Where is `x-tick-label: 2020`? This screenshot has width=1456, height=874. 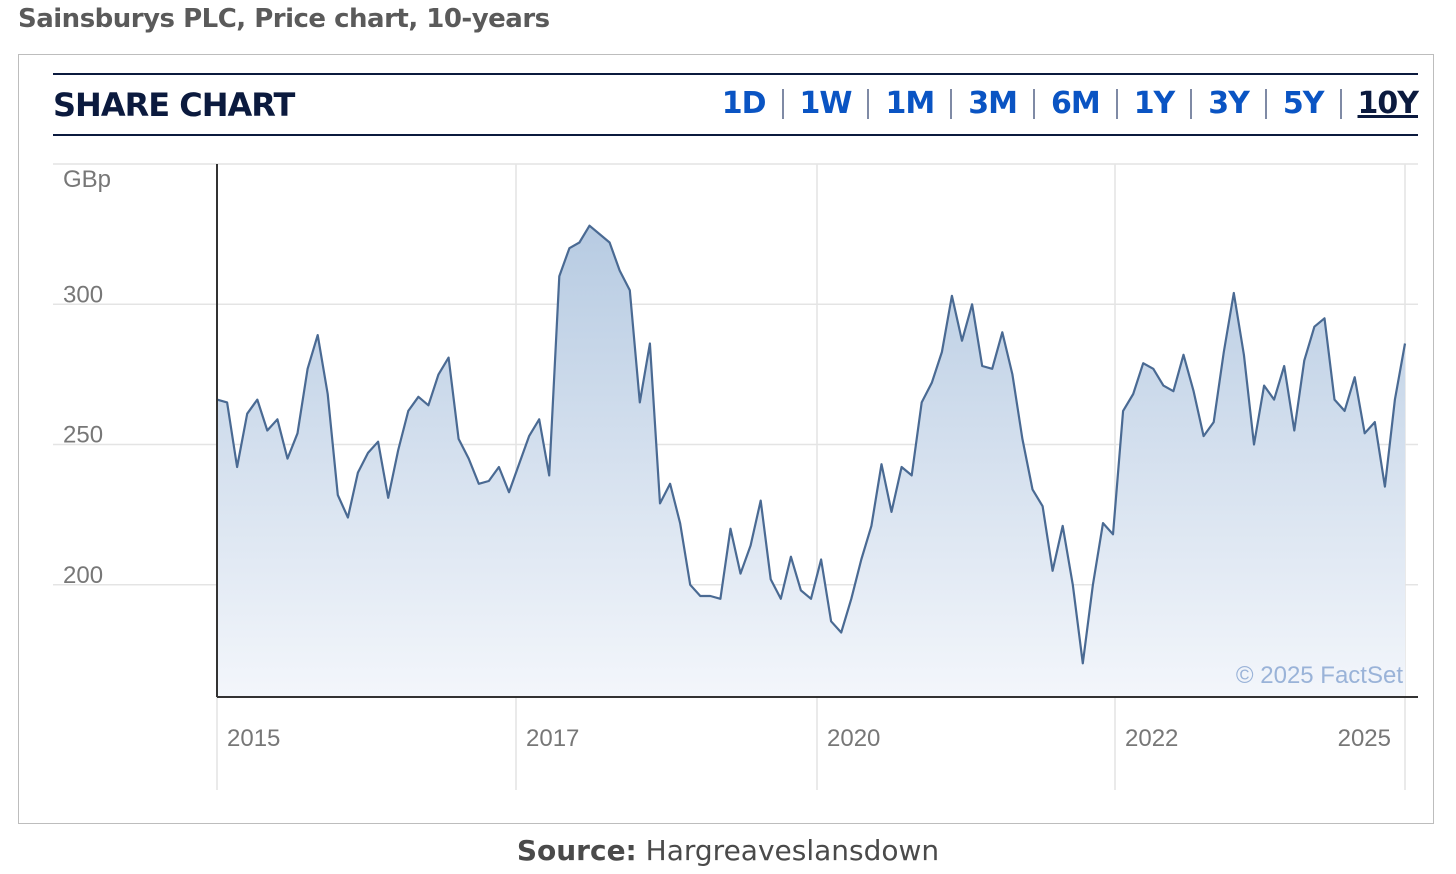
x-tick-label: 2020 is located at coordinates (853, 738).